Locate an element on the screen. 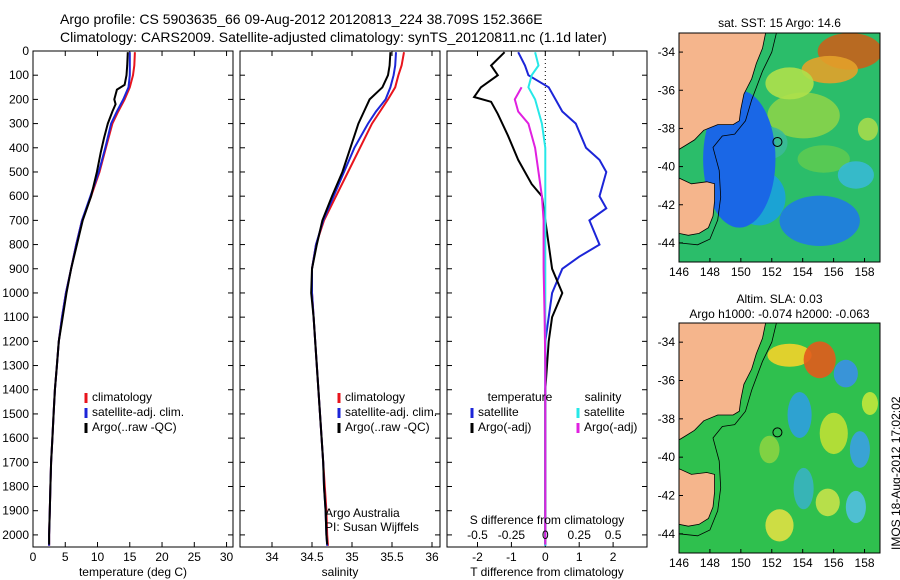  legend-header: temperature is located at coordinates (520, 397).